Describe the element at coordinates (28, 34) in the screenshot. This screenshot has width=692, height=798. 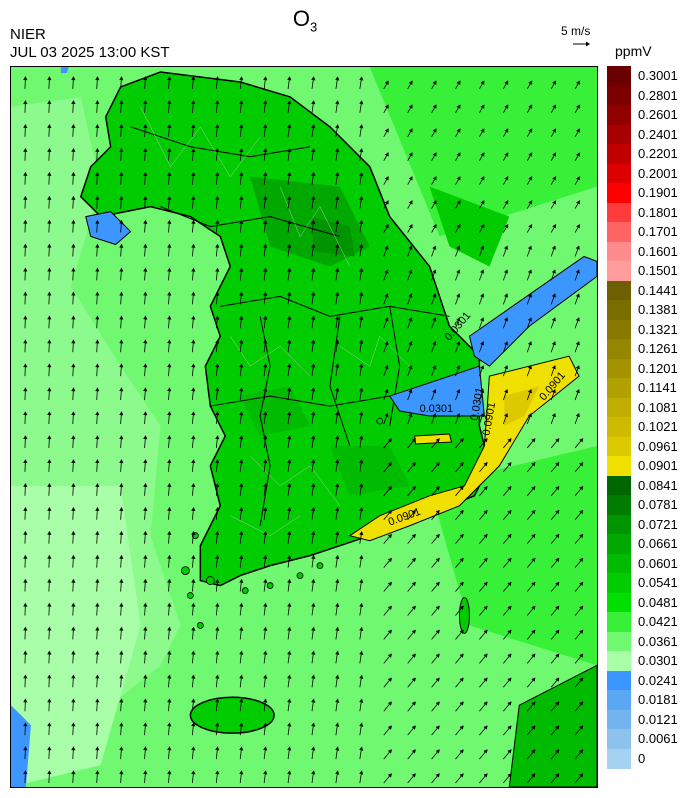
I see `agency-label: NIER` at that location.